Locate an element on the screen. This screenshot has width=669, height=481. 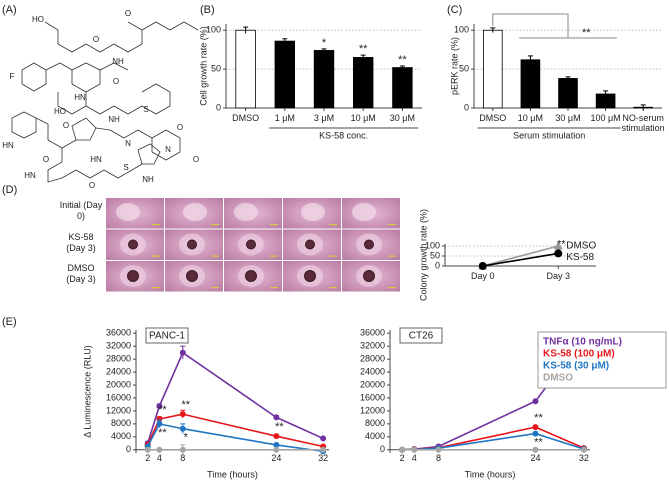
y-tick-label: 16000 is located at coordinates (118, 397).